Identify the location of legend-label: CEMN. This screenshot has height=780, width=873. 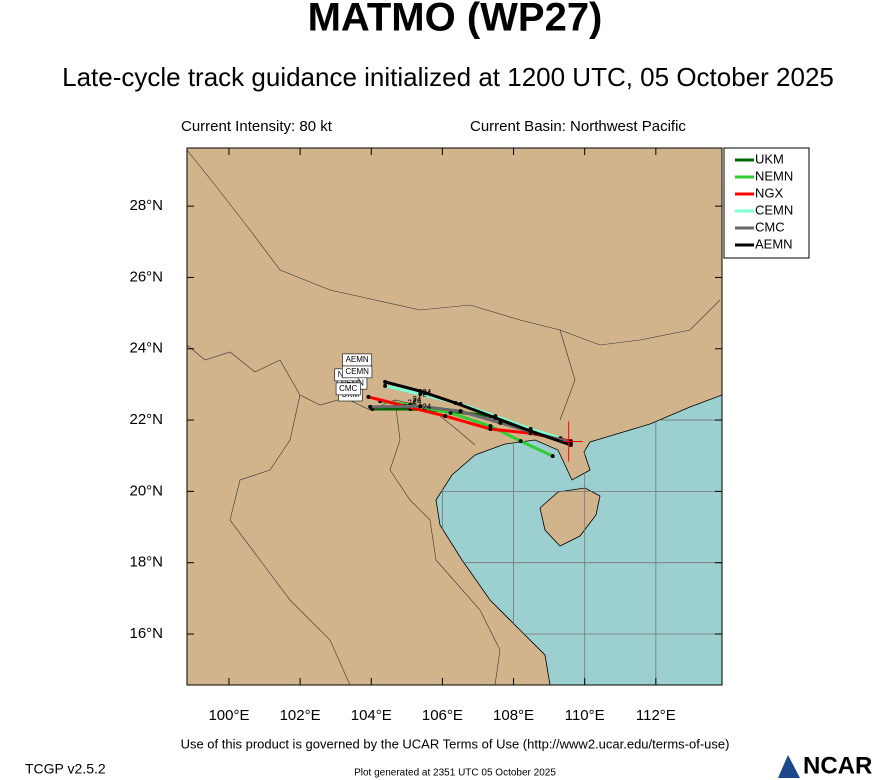
(774, 209).